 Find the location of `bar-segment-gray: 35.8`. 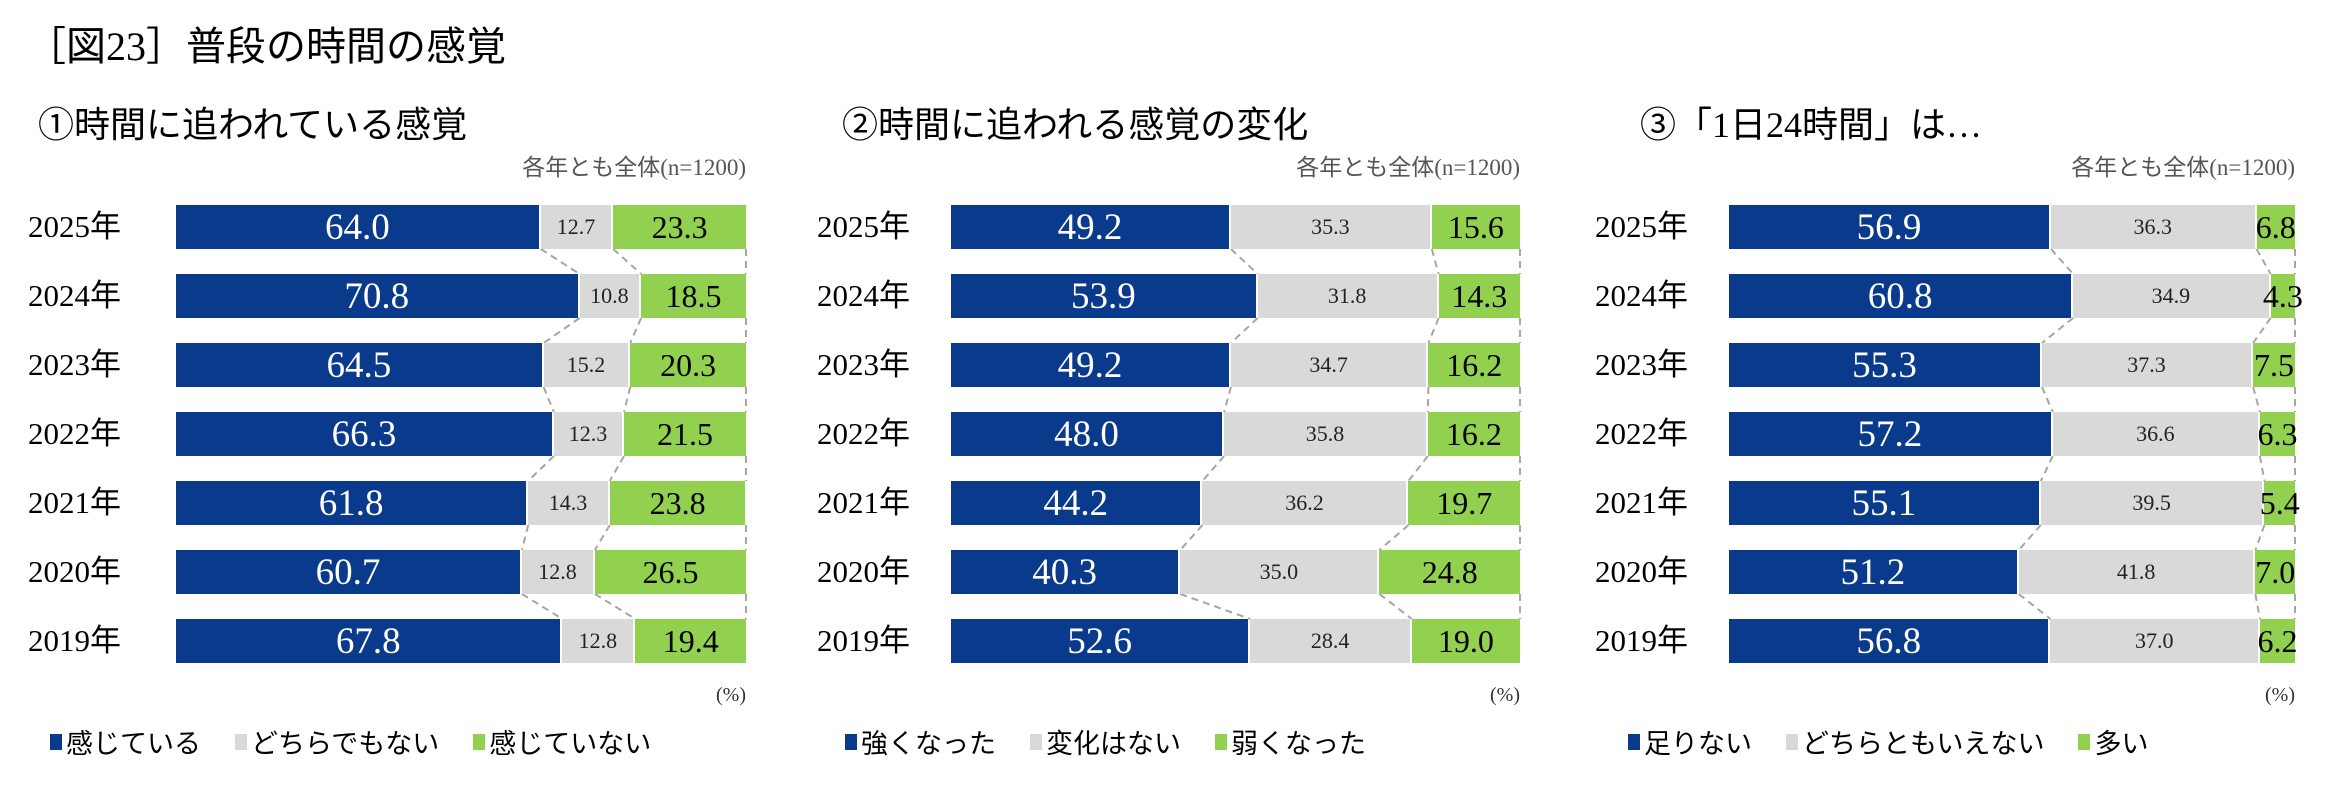

bar-segment-gray: 35.8 is located at coordinates (1325, 434).